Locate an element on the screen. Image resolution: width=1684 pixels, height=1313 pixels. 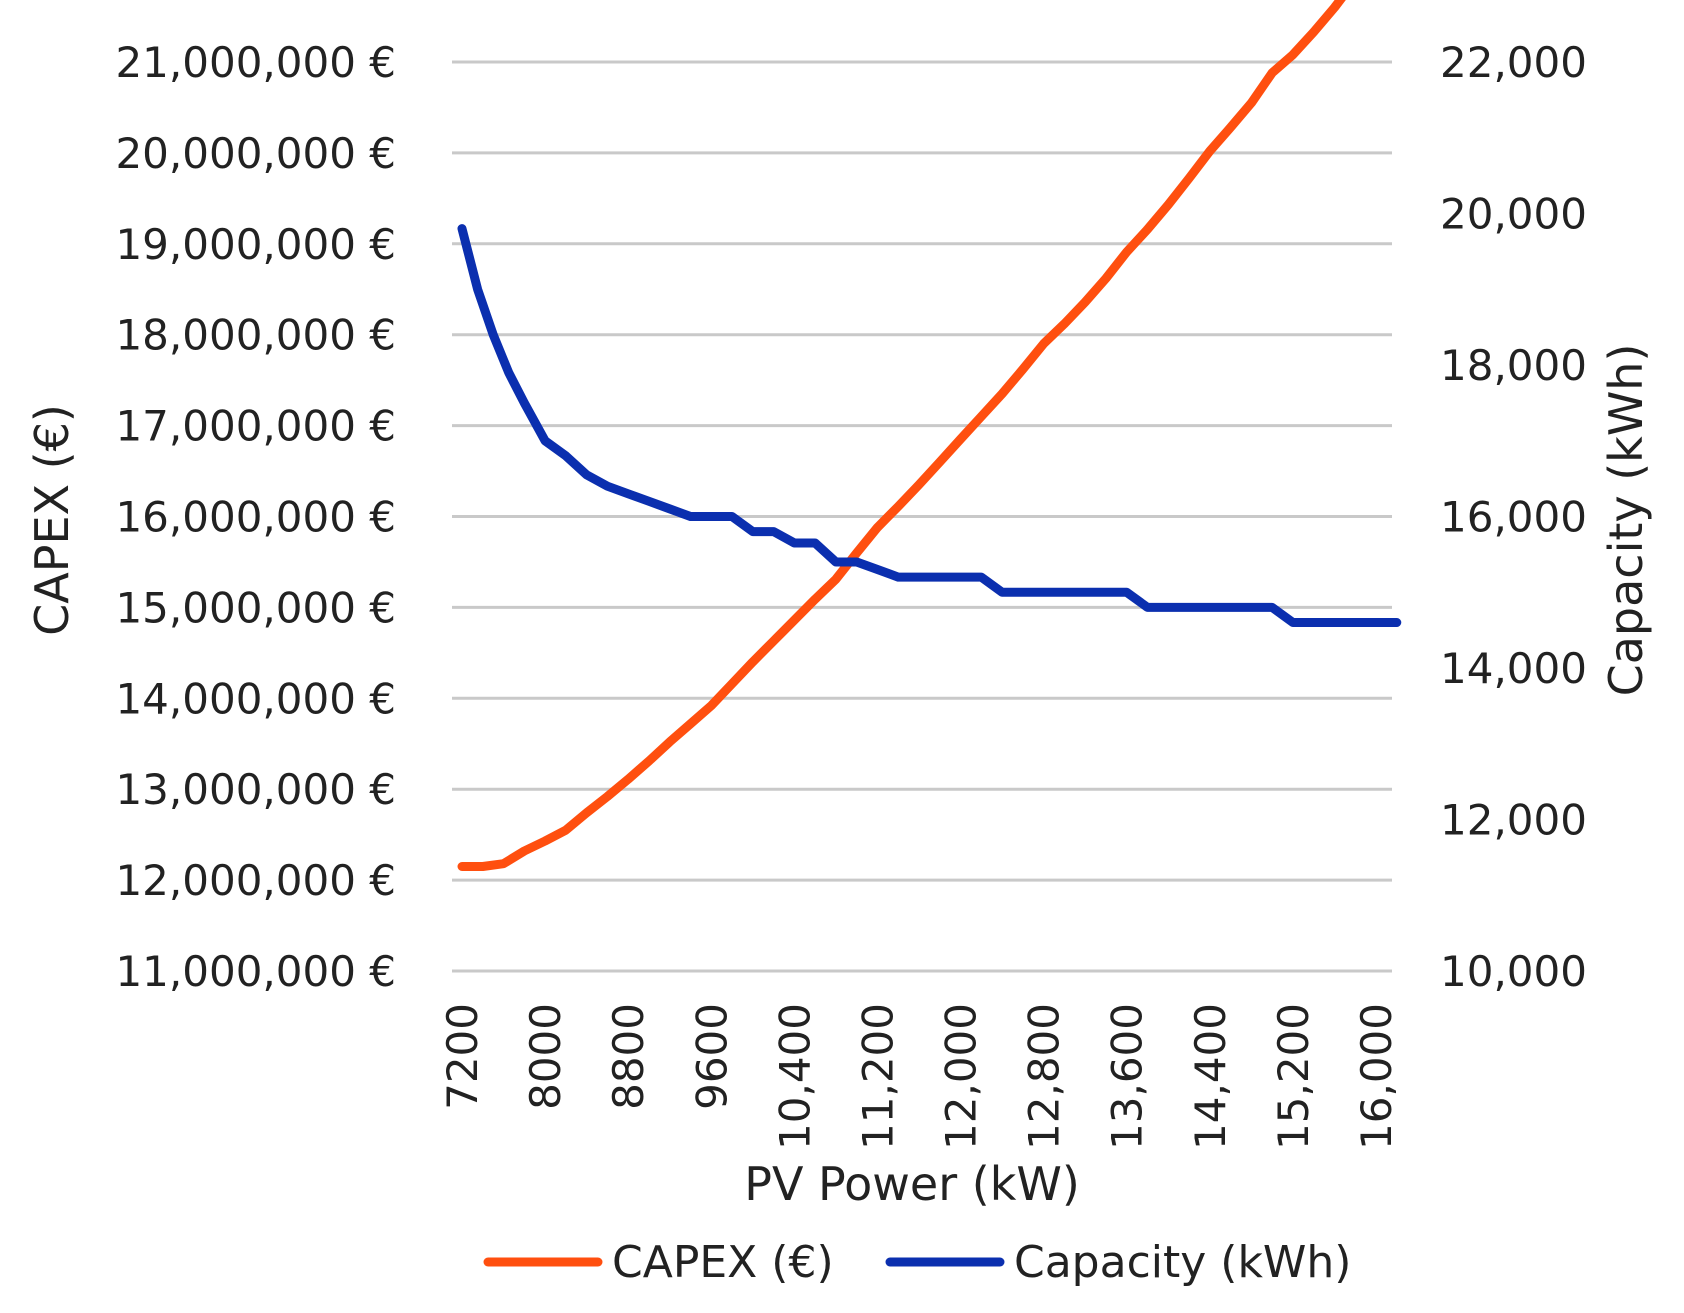
y-left-tick-label: 11,000,000 € is located at coordinates (255, 971).